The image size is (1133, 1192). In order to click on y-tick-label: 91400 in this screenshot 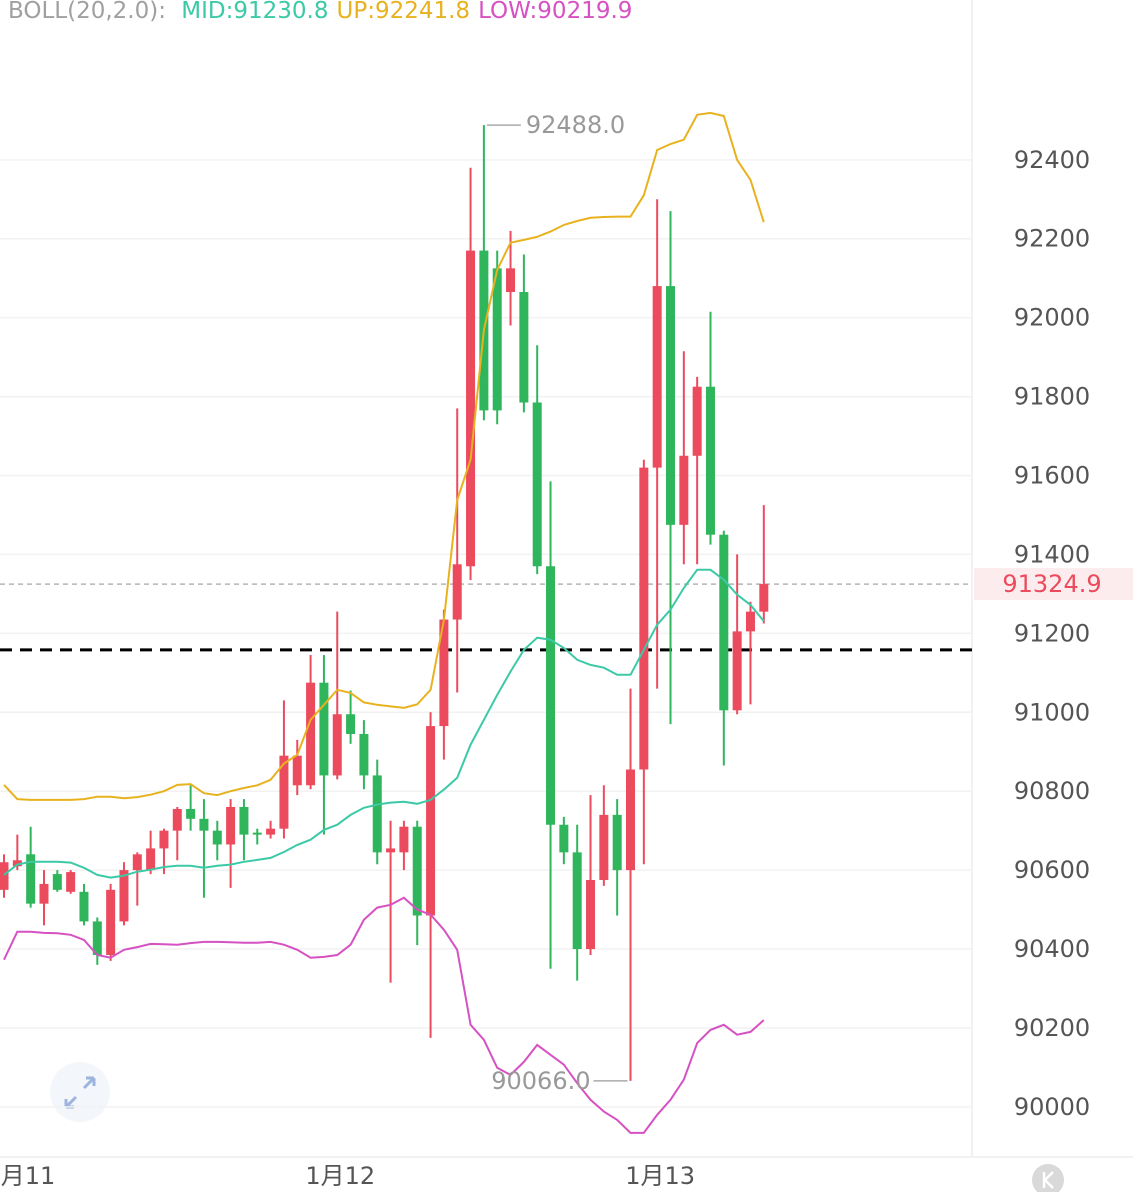, I will do `click(1052, 554)`.